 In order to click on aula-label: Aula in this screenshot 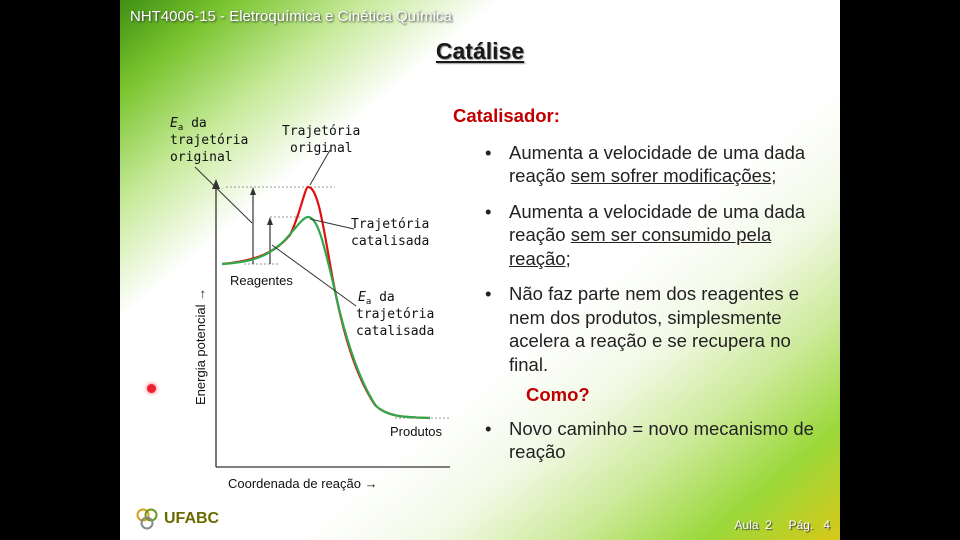, I will do `click(746, 525)`.